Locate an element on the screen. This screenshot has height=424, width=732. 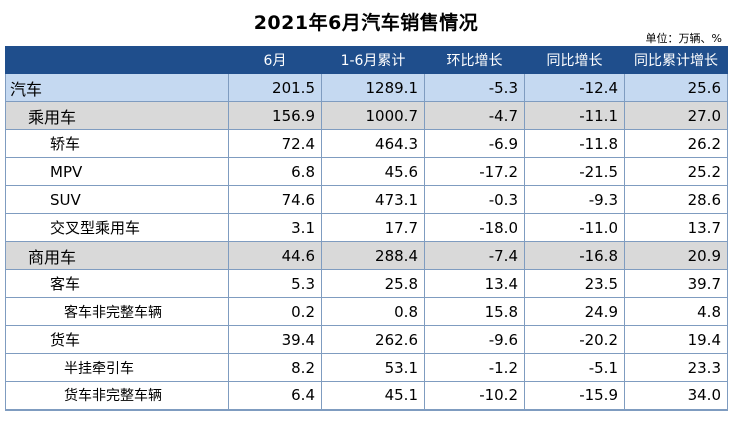
mom-cell: -1.2 is located at coordinates (474, 367).